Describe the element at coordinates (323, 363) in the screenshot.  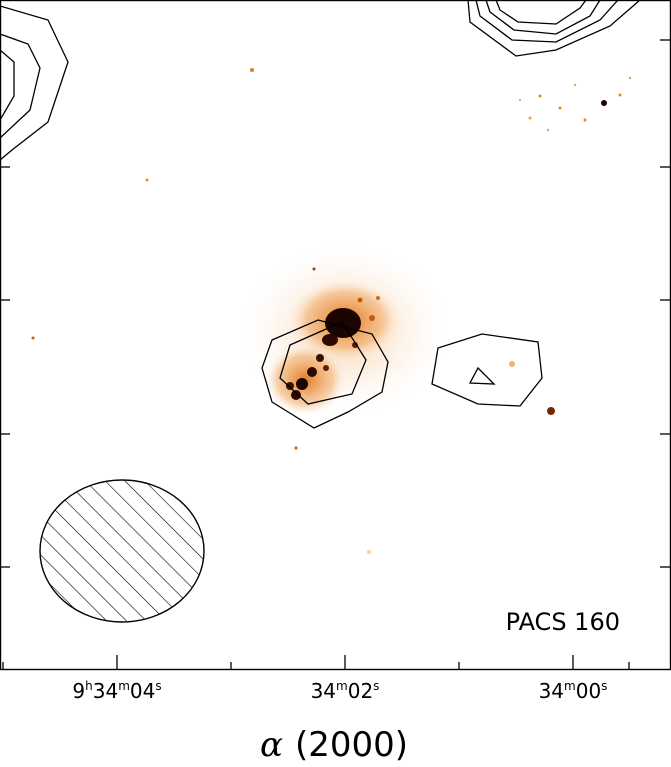
I see `contour-inner-galaxy` at that location.